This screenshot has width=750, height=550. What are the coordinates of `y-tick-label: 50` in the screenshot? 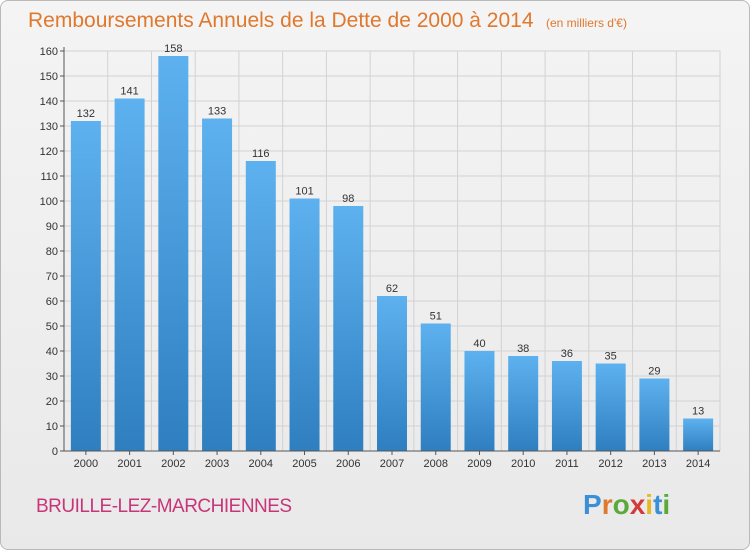 It's located at (52, 327).